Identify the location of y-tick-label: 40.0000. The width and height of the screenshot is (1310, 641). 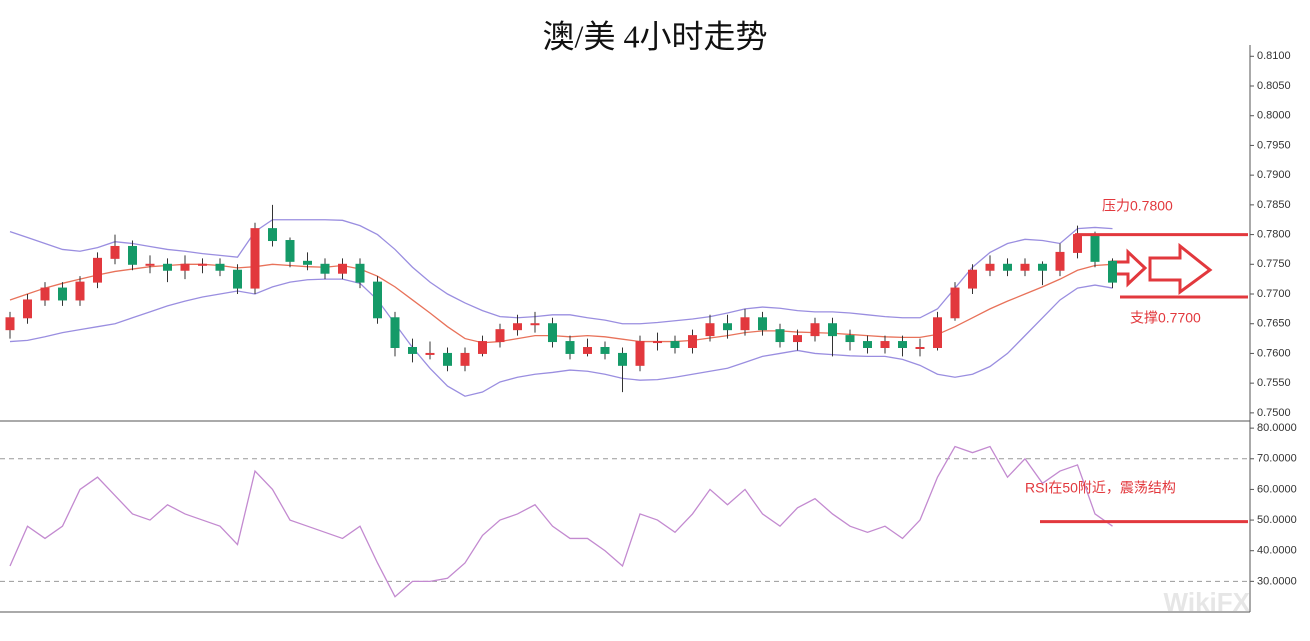
(1277, 551).